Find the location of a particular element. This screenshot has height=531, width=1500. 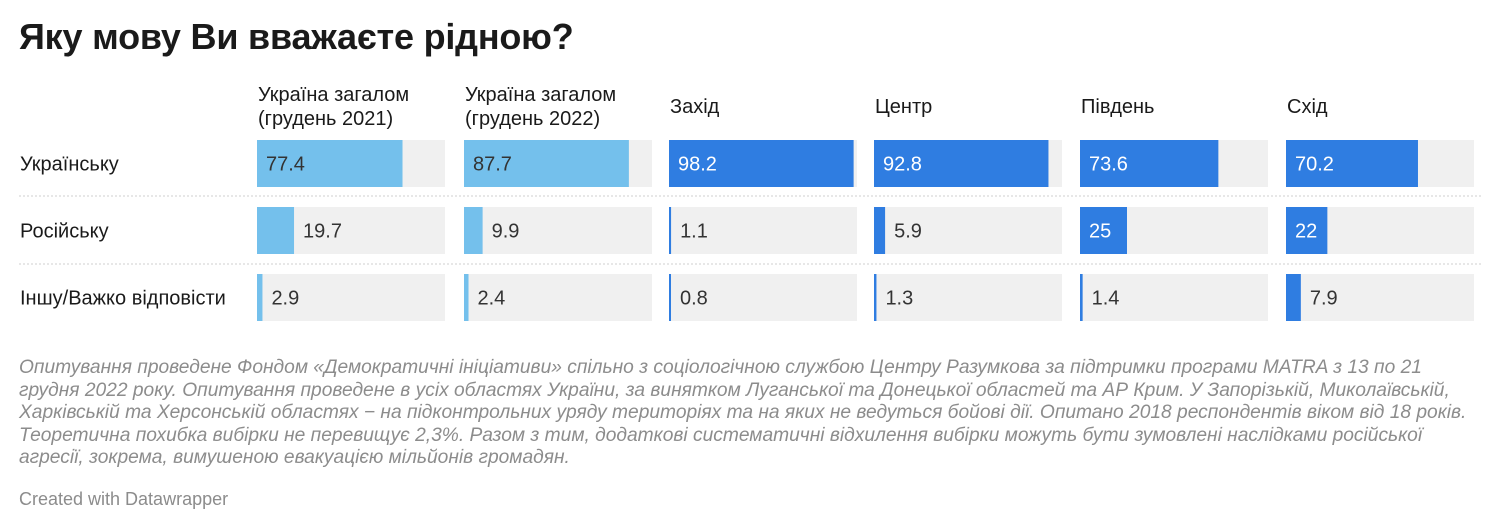

column-header-1-line-0: Україна загалом is located at coordinates (540, 95).